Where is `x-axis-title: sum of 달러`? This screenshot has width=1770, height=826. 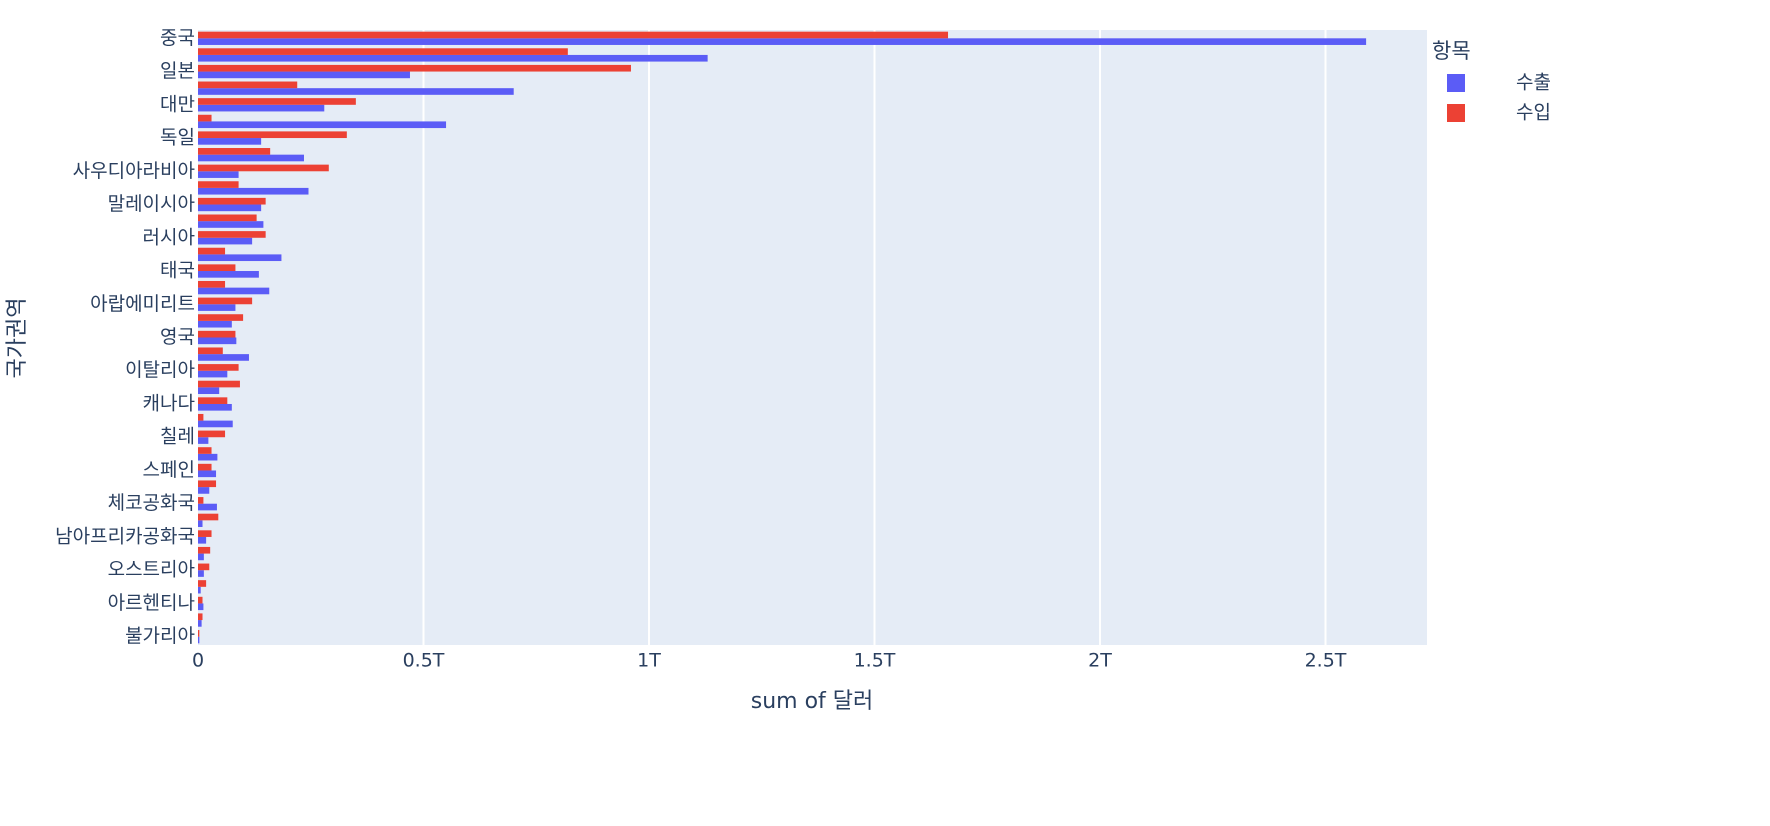
x-axis-title: sum of 달러 is located at coordinates (812, 701).